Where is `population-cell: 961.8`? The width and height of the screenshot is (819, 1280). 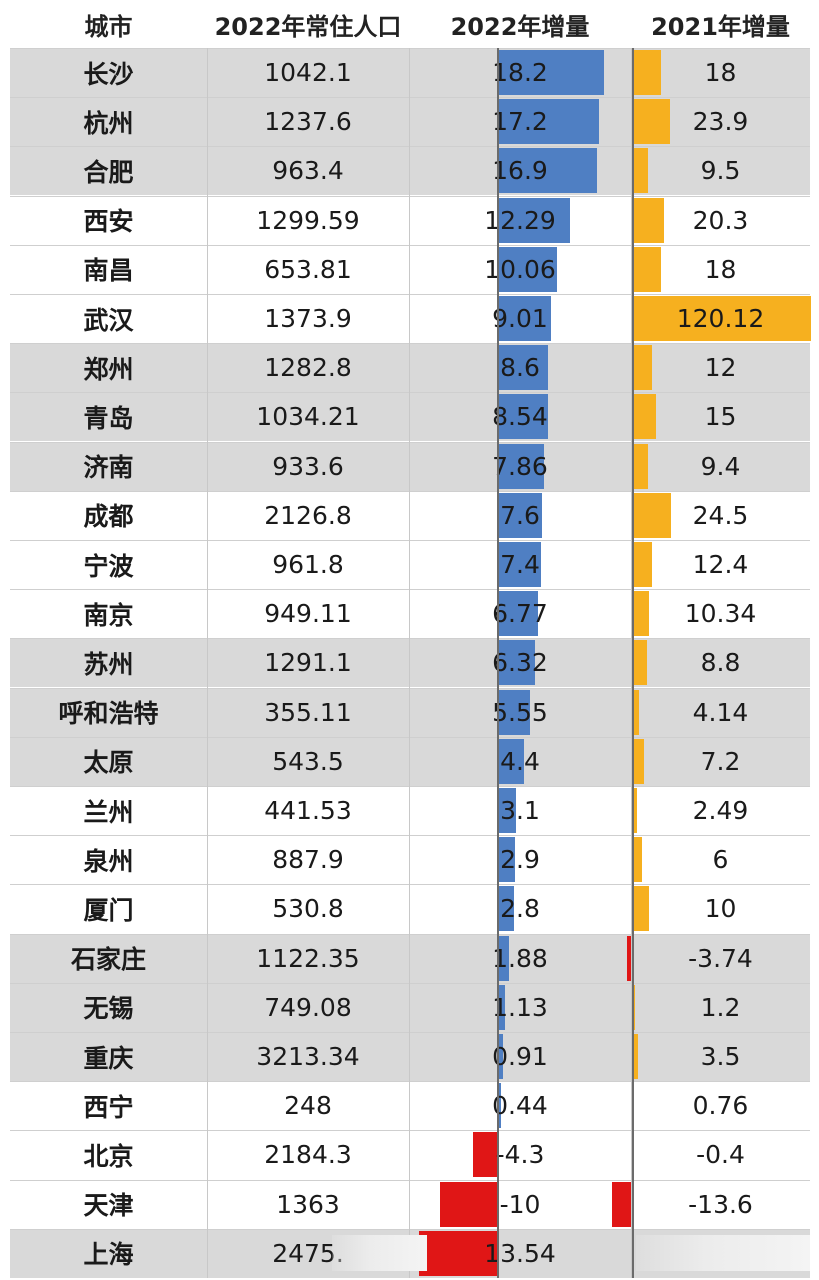 population-cell: 961.8 is located at coordinates (308, 564).